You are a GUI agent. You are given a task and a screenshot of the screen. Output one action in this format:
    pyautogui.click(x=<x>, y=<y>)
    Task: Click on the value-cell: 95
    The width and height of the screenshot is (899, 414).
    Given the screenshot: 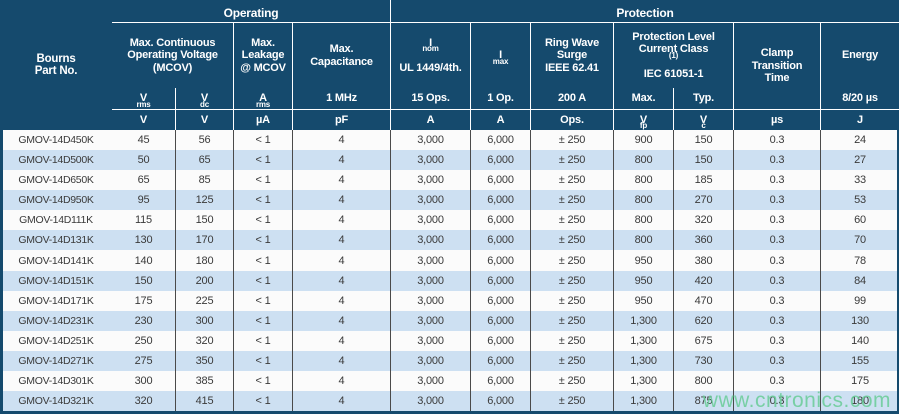 What is the action you would take?
    pyautogui.click(x=143, y=200)
    